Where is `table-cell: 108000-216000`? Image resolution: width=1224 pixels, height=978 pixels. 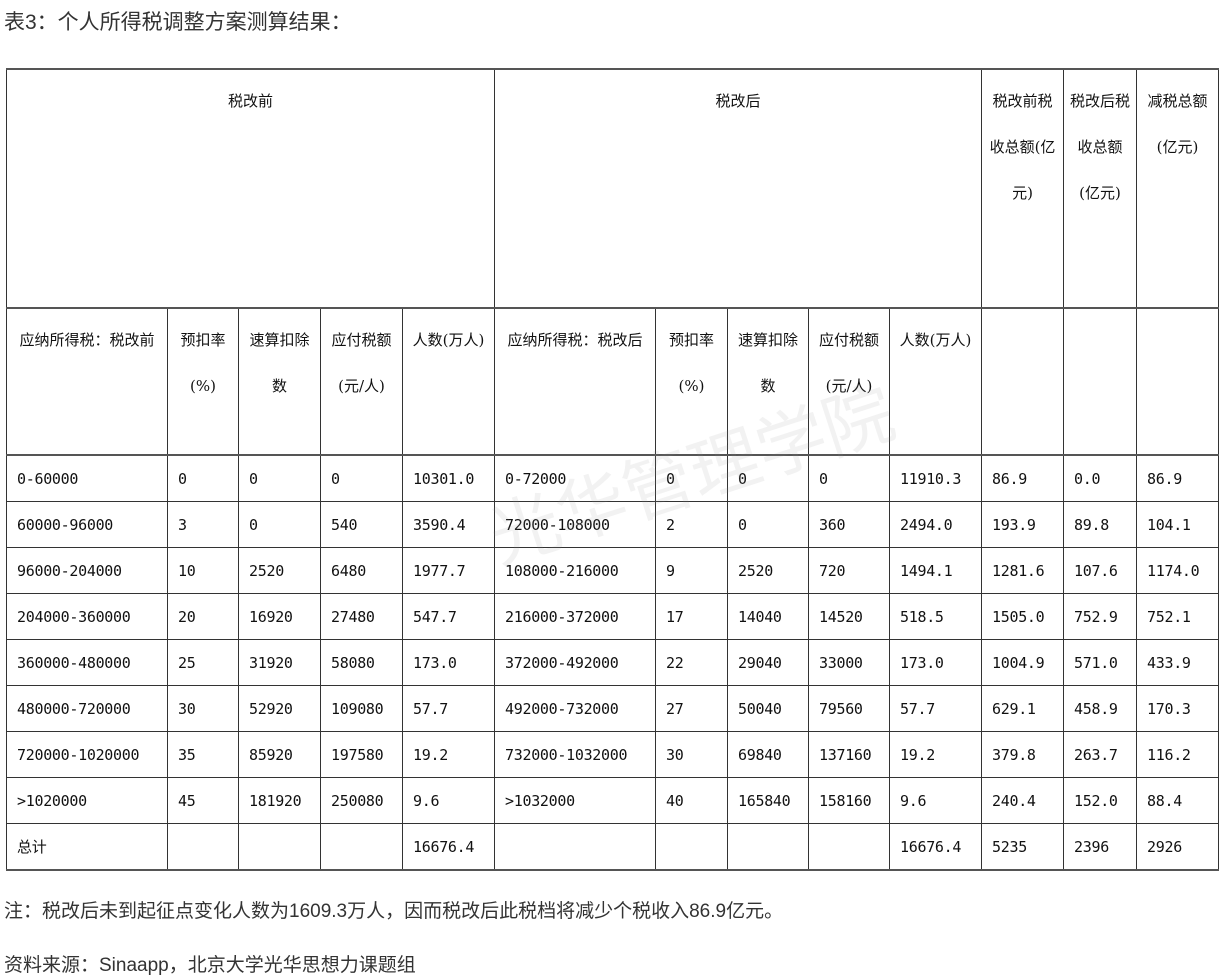 table-cell: 108000-216000 is located at coordinates (575, 570).